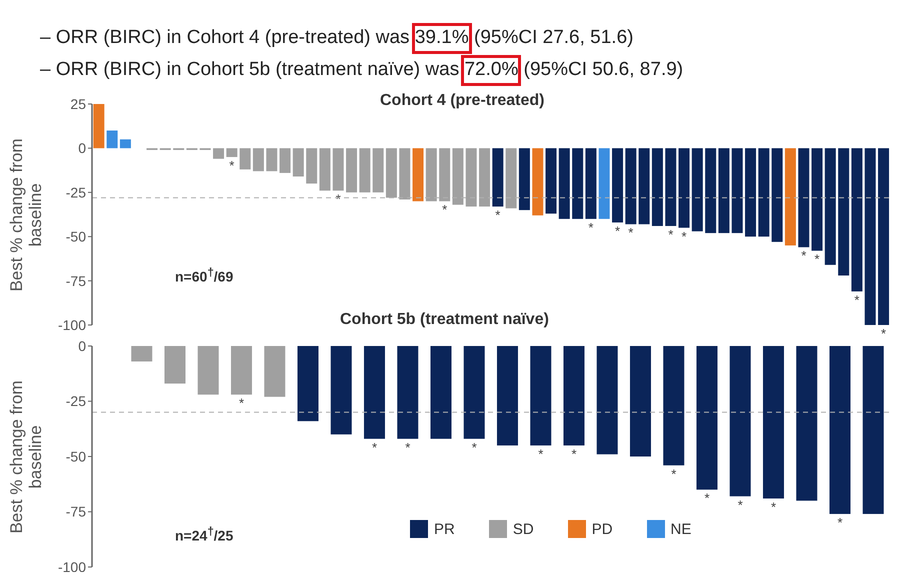 This screenshot has width=900, height=582. What do you see at coordinates (204, 534) in the screenshot?
I see `annotation: n=24$^{†}$/25` at bounding box center [204, 534].